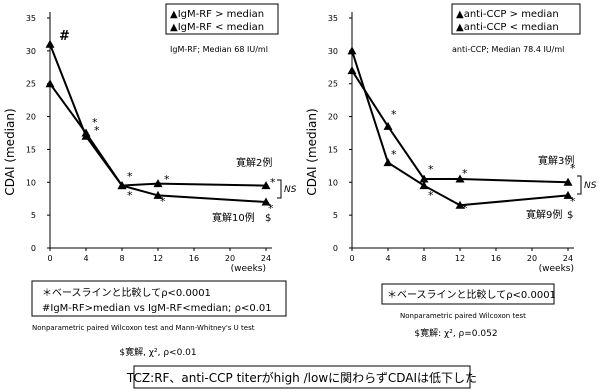 The width and height of the screenshot is (604, 392). Describe the element at coordinates (573, 168) in the screenshot. I see `star-marker-right-7: *` at that location.